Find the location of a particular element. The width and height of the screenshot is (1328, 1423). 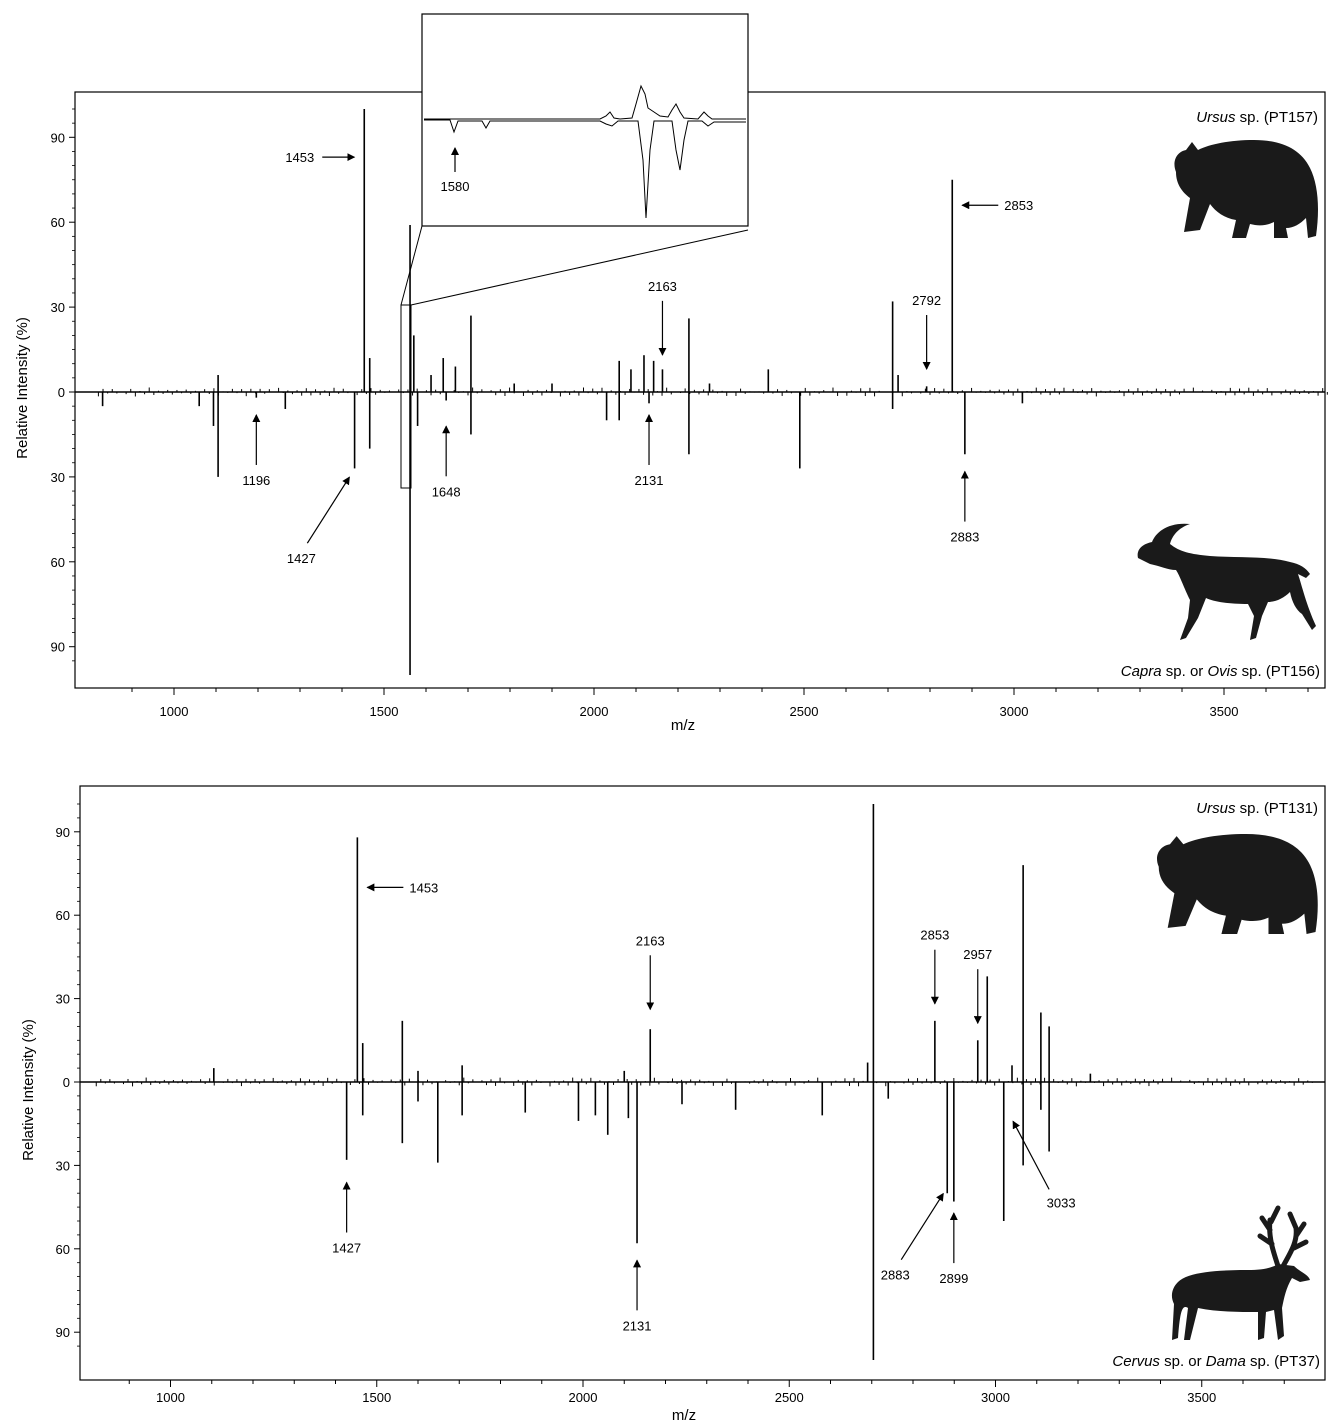

annotation-label: 3033 is located at coordinates (1061, 1202).